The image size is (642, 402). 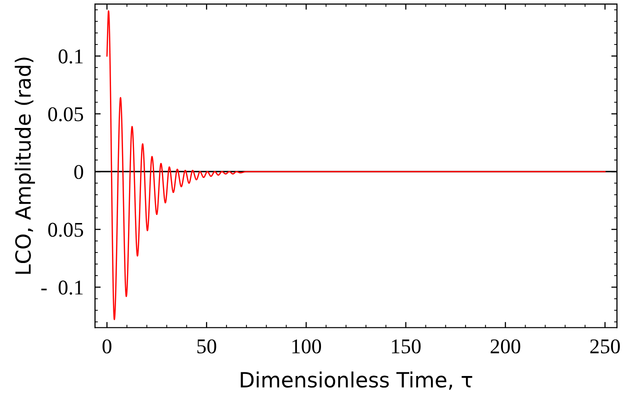 I want to click on x-tick-label: 150, so click(x=406, y=346).